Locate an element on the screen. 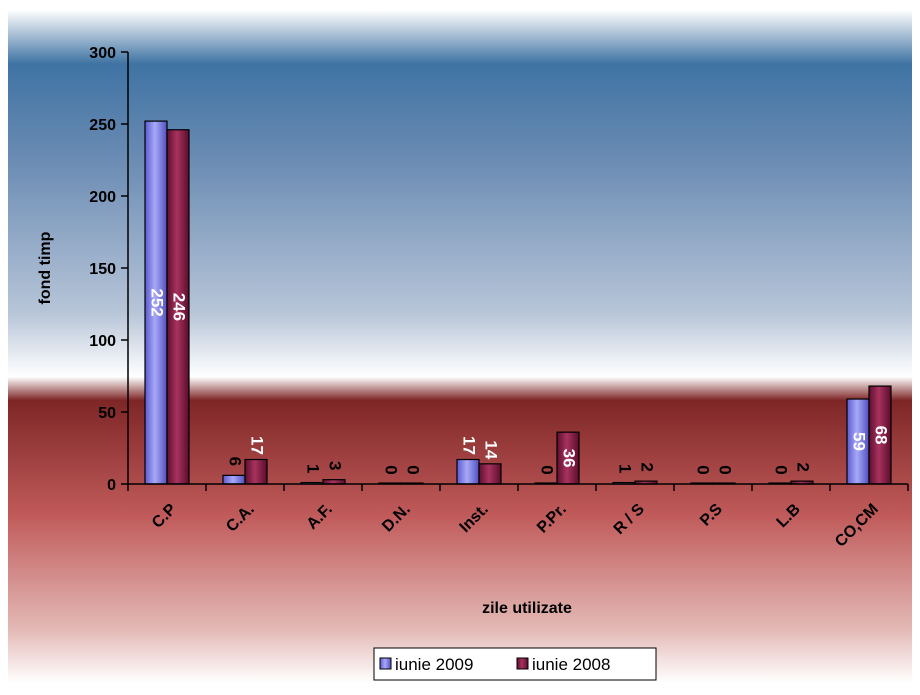  data-label: 36 is located at coordinates (569, 458).